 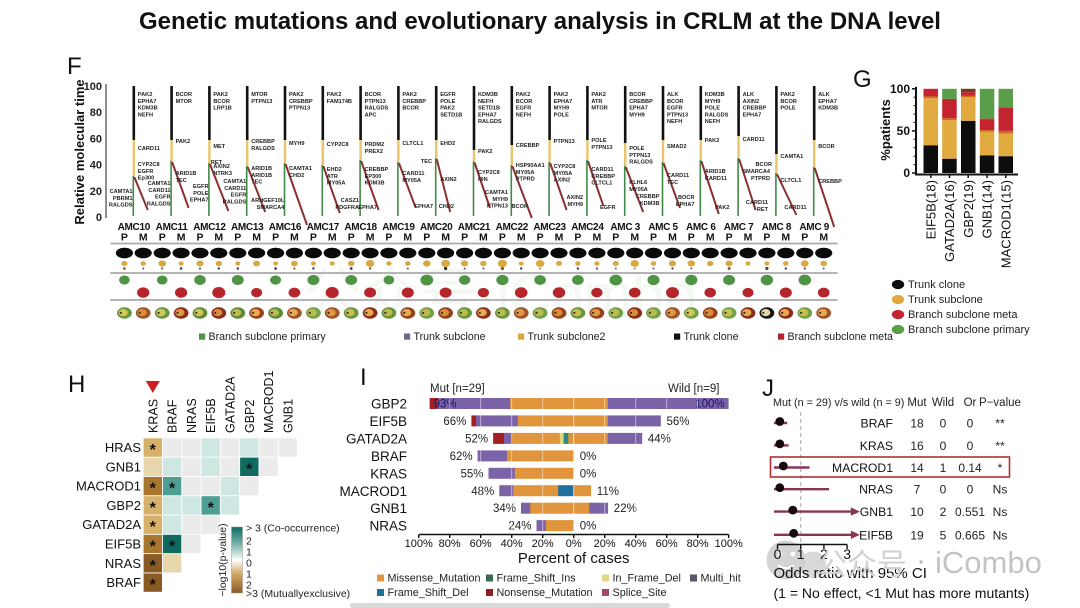 I want to click on svg-text: AMC 8, so click(x=777, y=227).